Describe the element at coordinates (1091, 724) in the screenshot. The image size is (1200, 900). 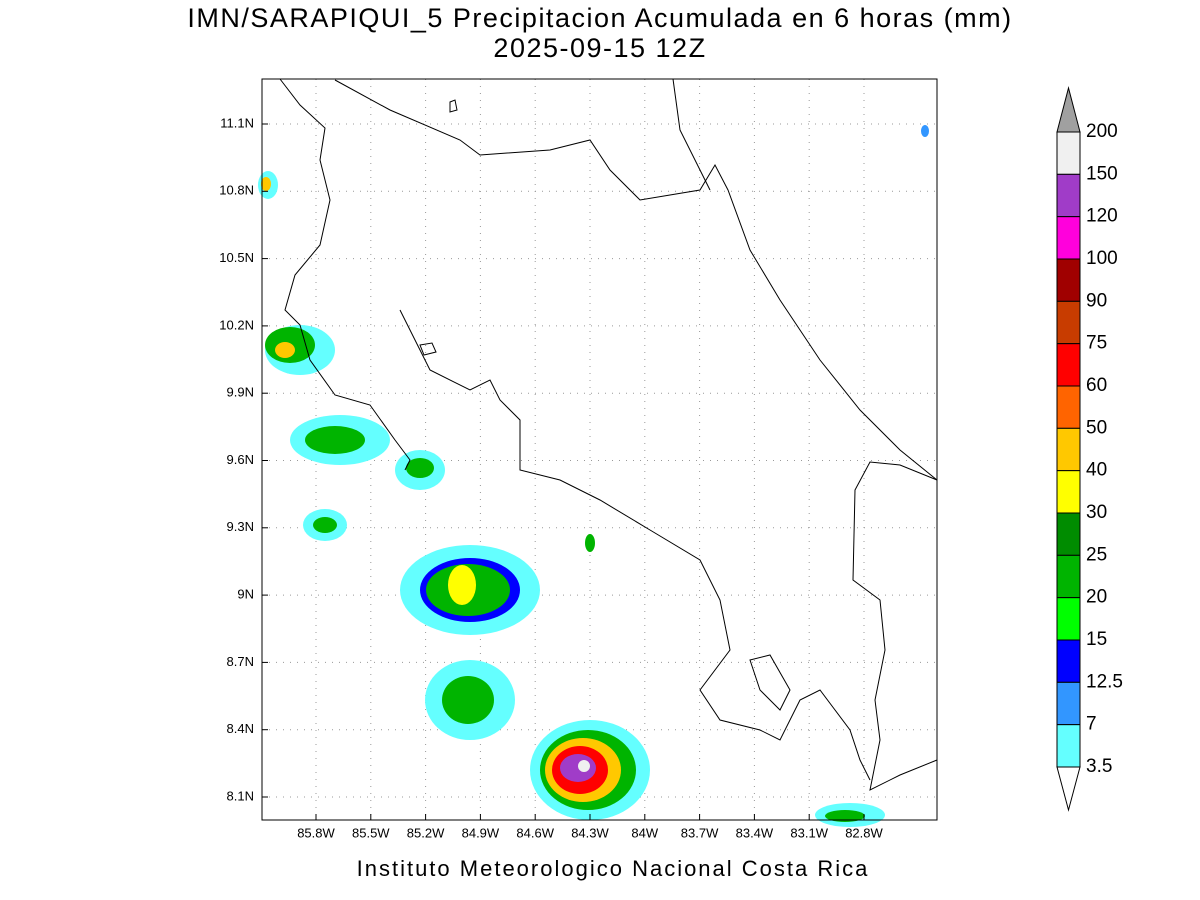
I see `colorbar-label: 7` at that location.